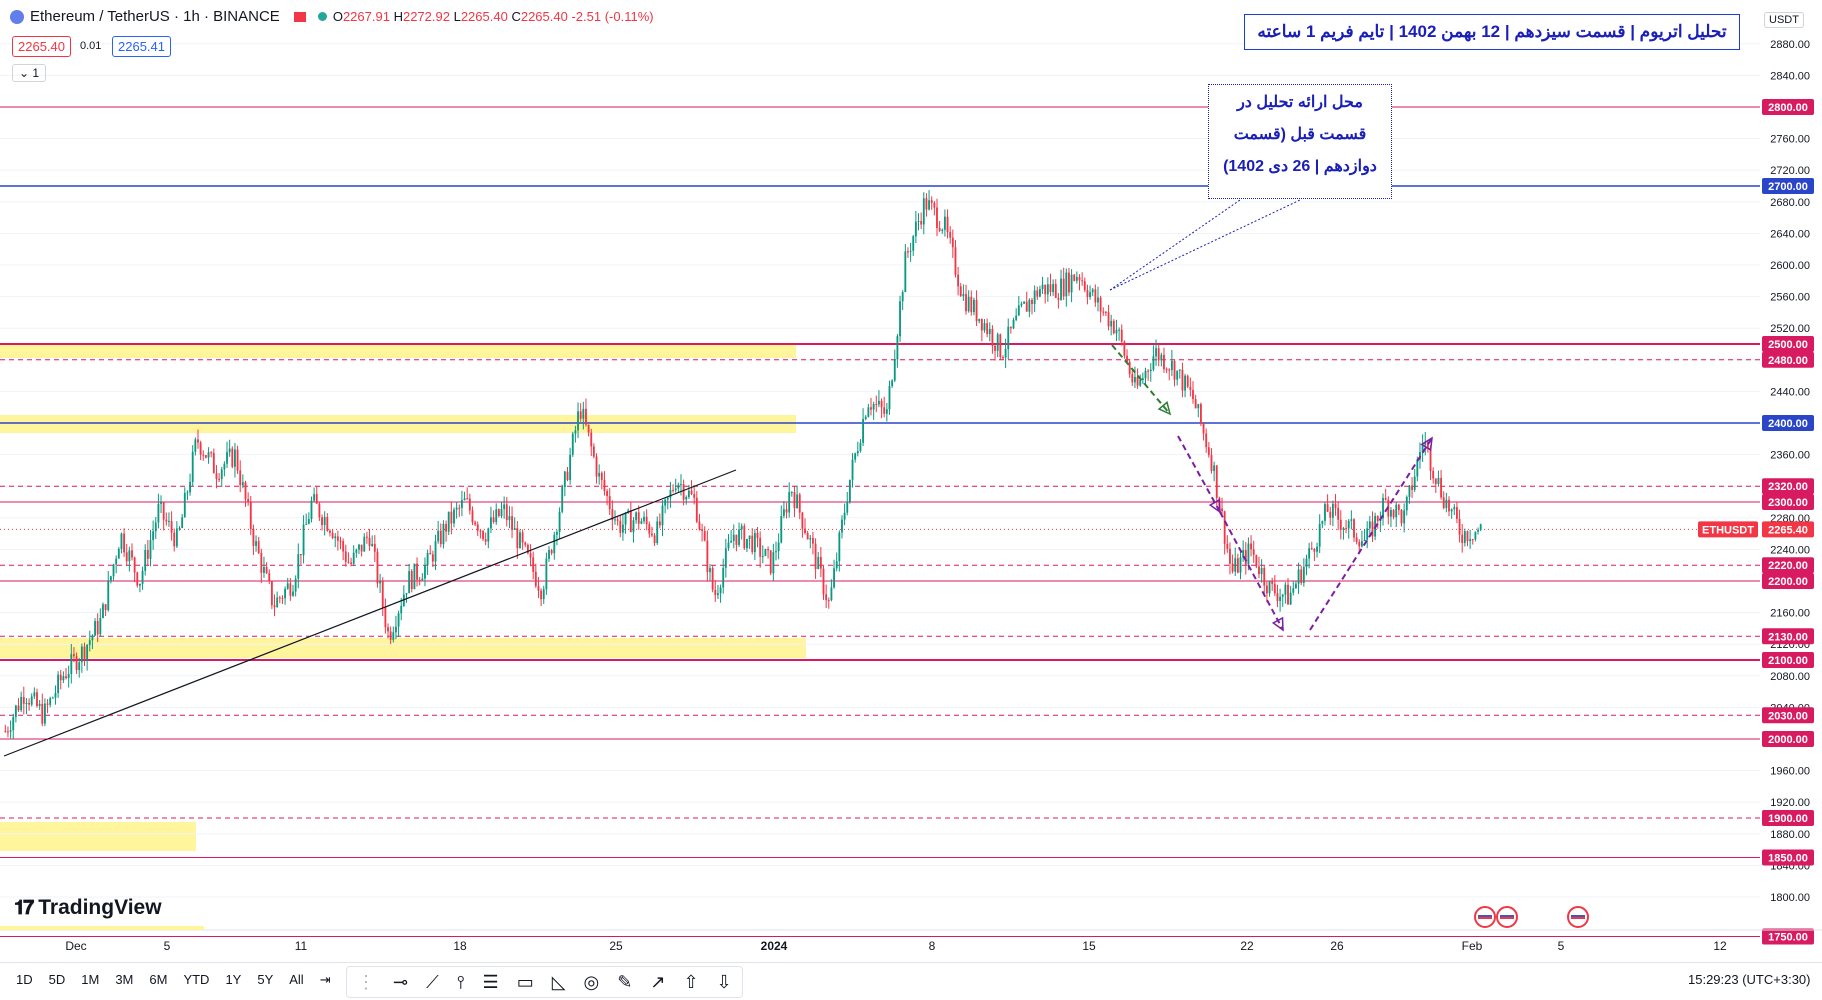  Describe the element at coordinates (591, 981) in the screenshot. I see `circle-icon: ◎` at that location.